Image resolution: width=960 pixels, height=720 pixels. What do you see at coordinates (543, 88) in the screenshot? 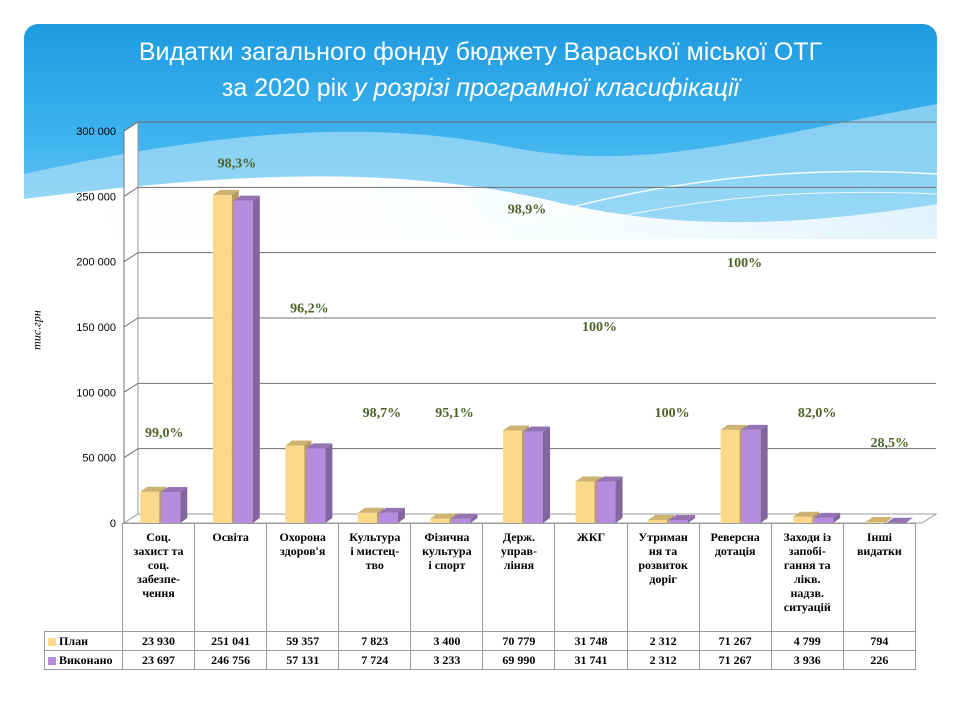
I see `title-line-2-italic: у розрізі програмної класифікації` at bounding box center [543, 88].